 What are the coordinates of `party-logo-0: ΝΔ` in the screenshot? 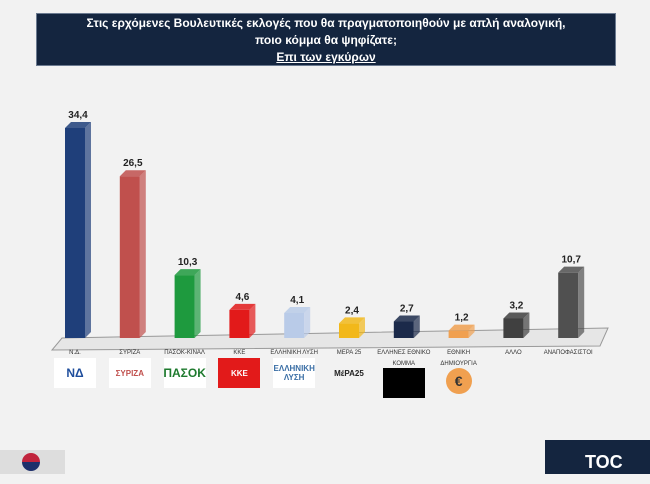 It's located at (75, 373).